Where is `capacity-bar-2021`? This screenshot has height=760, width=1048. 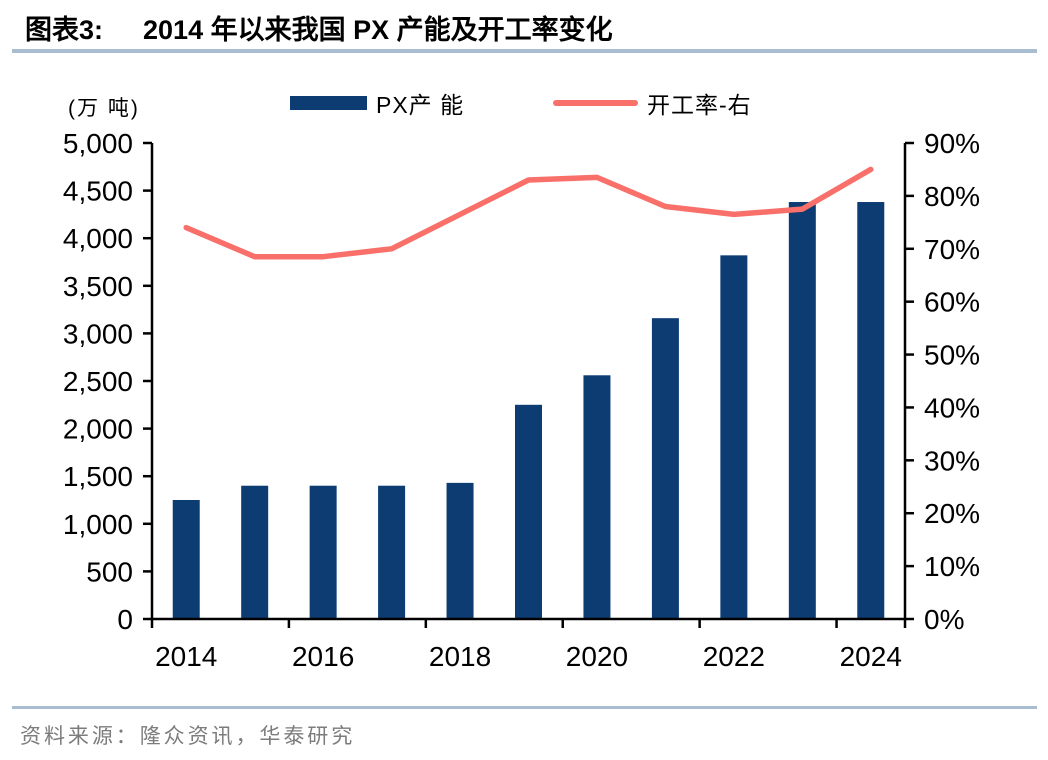 capacity-bar-2021 is located at coordinates (665, 468).